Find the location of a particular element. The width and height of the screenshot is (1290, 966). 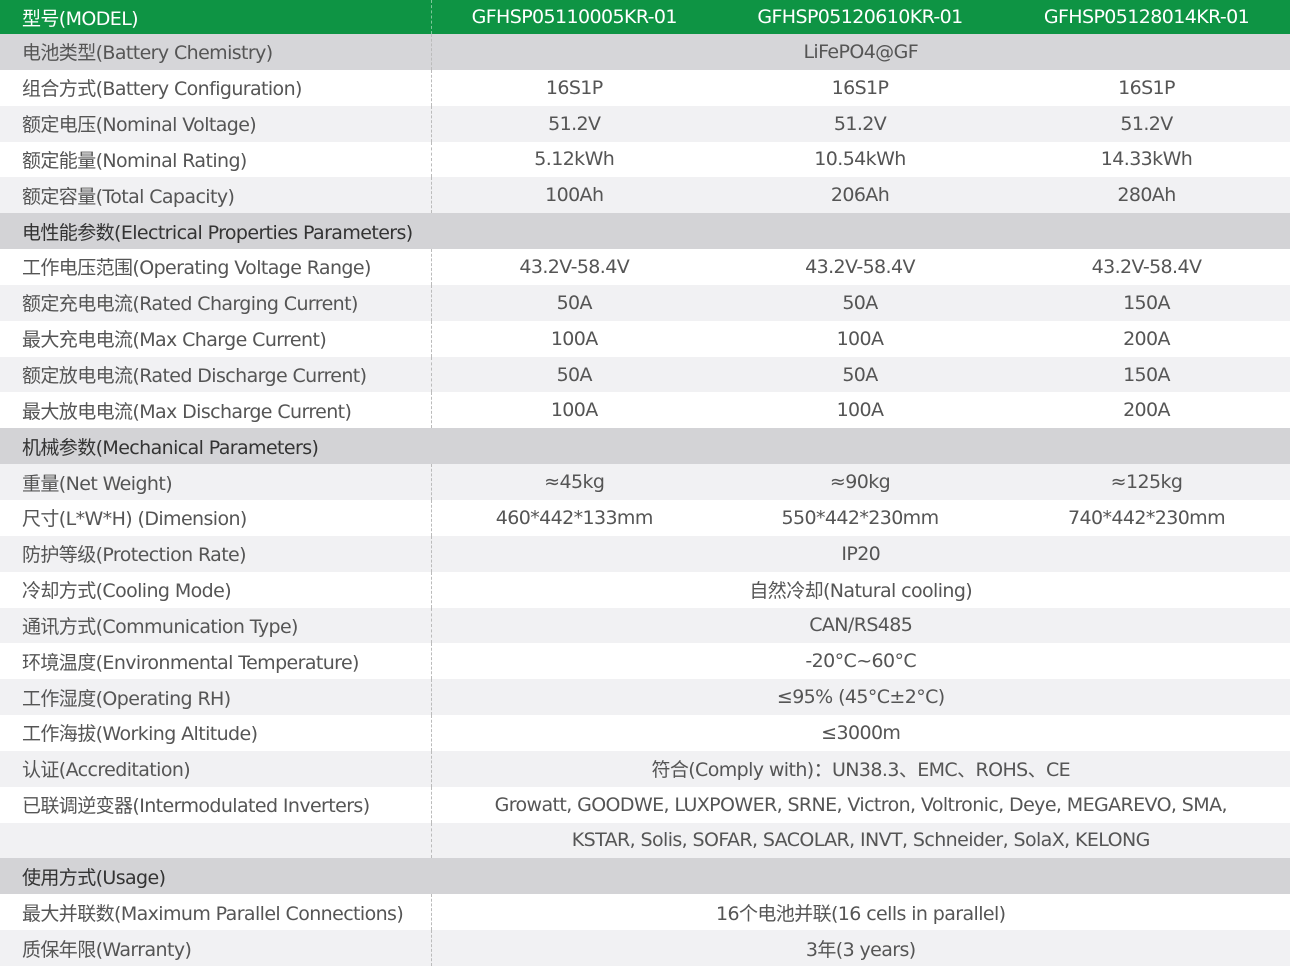

row-label: 环境温度(Environmental Temperature) is located at coordinates (216, 661).